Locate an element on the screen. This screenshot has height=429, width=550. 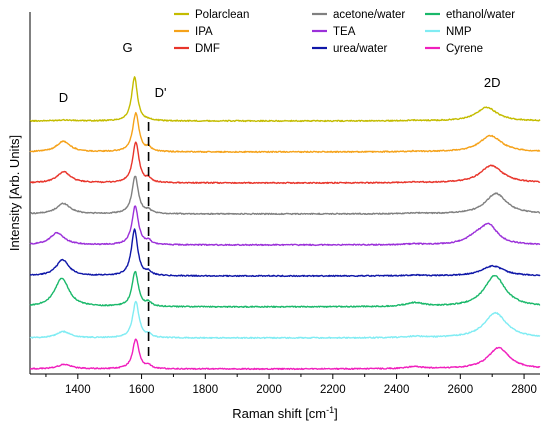
spectrum-urea-water is located at coordinates (285, 253).